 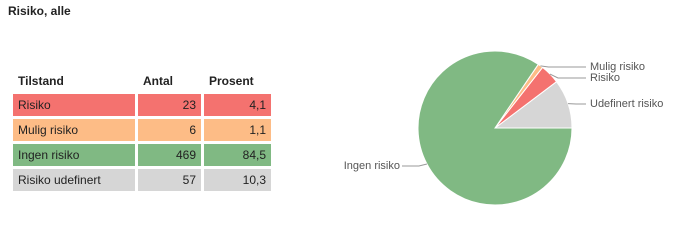 I want to click on pie-label: Risiko, so click(x=605, y=78).